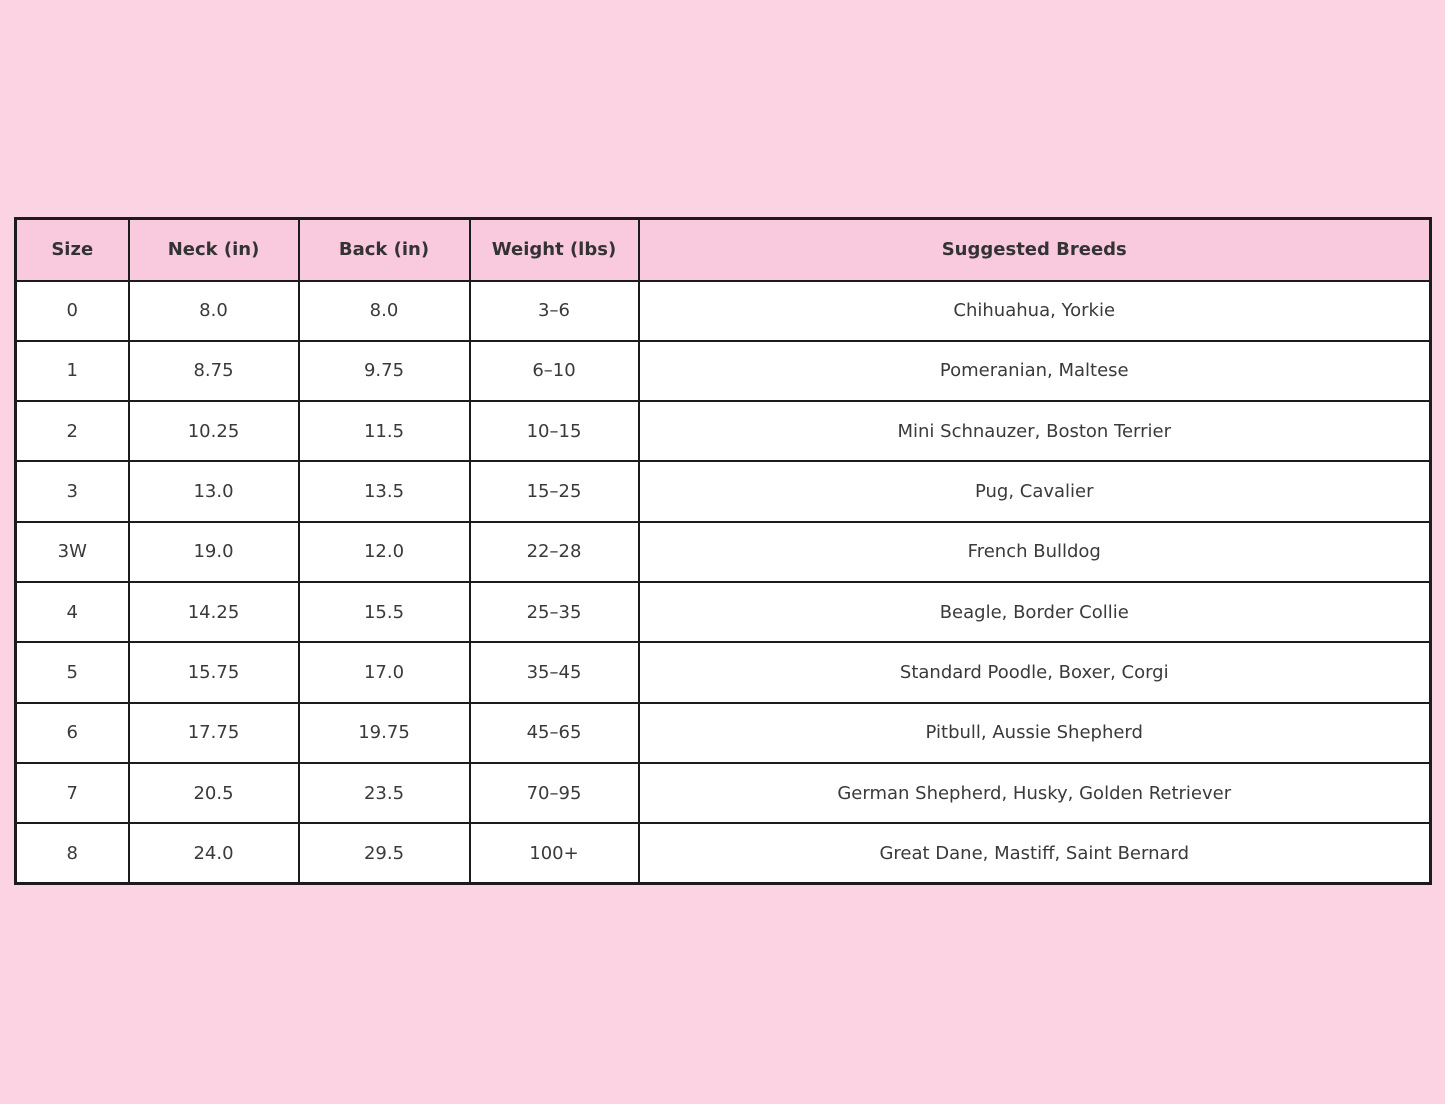 The image size is (1445, 1104). Describe the element at coordinates (213, 431) in the screenshot. I see `cell-neck: 10.25` at that location.